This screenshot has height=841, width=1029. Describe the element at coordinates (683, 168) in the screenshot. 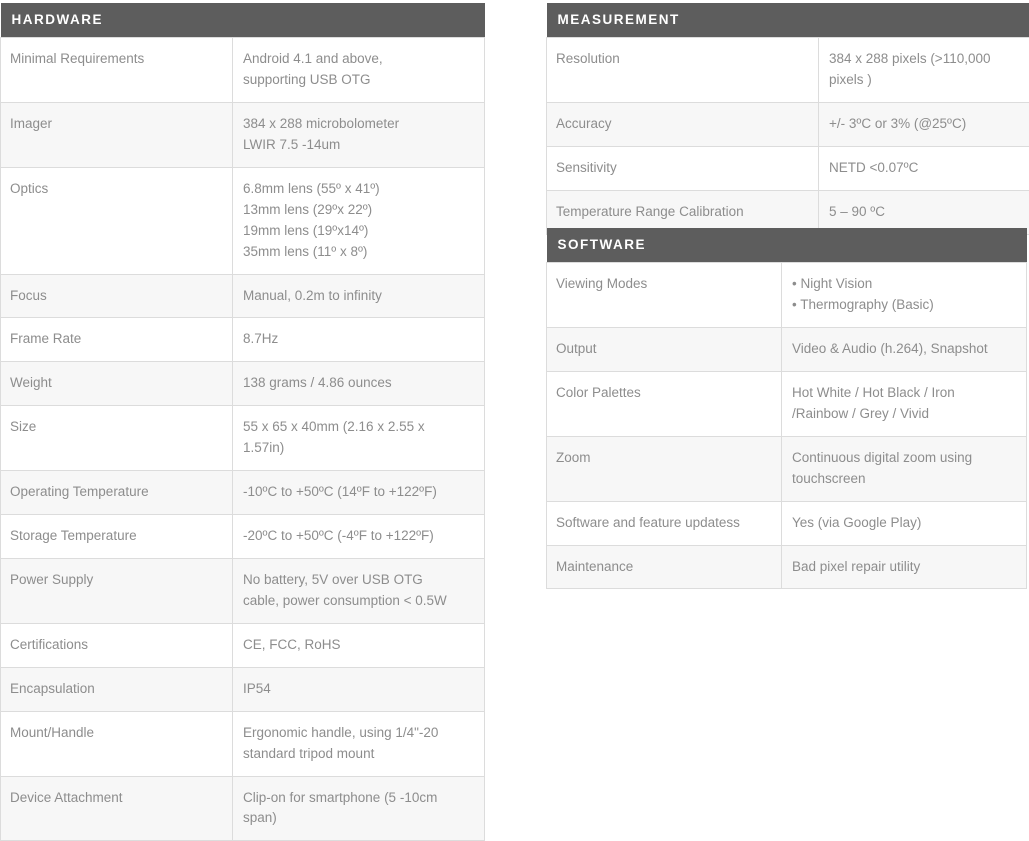

I see `spec-label: Sensitivity` at that location.